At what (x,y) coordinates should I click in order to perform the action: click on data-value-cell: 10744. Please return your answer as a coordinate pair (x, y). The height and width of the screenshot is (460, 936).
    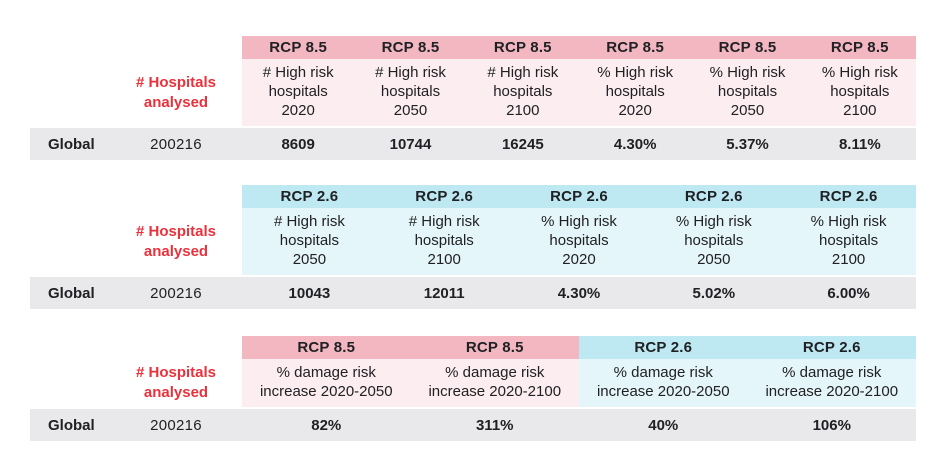
    Looking at the image, I should click on (410, 144).